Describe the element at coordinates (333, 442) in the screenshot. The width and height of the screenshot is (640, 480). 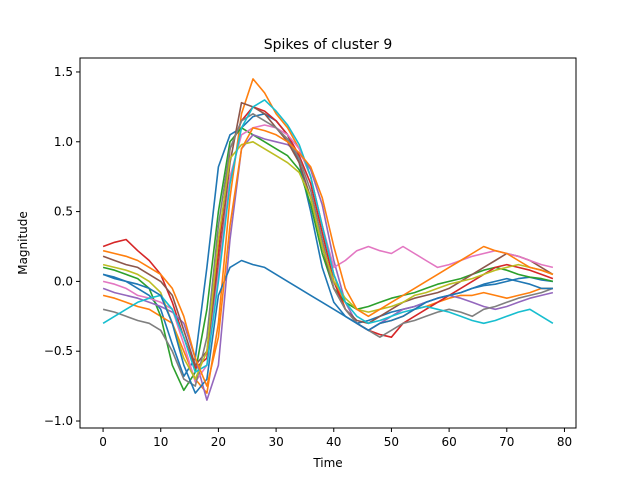
I see `x-tick-label-4: 40` at that location.